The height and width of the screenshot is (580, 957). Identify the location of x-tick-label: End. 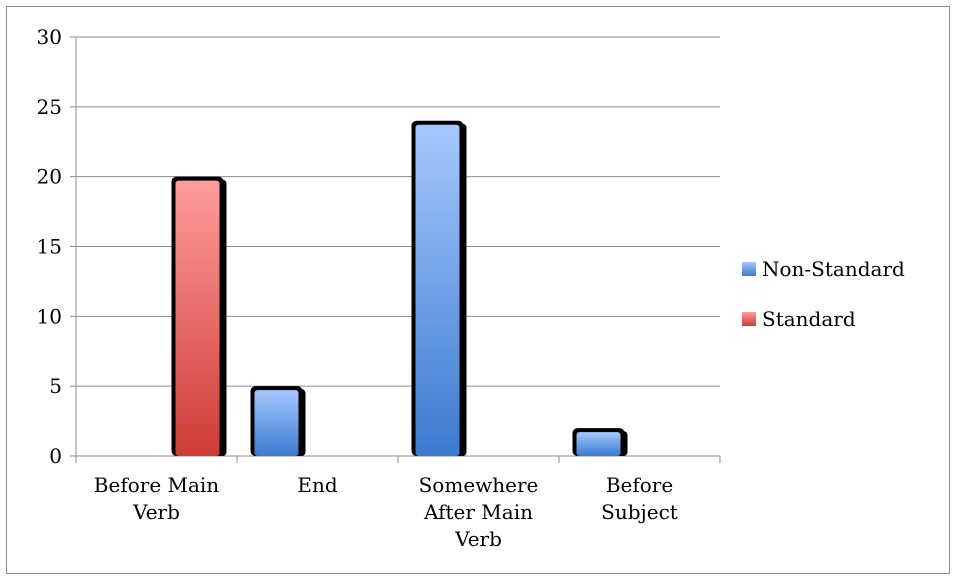
(317, 485).